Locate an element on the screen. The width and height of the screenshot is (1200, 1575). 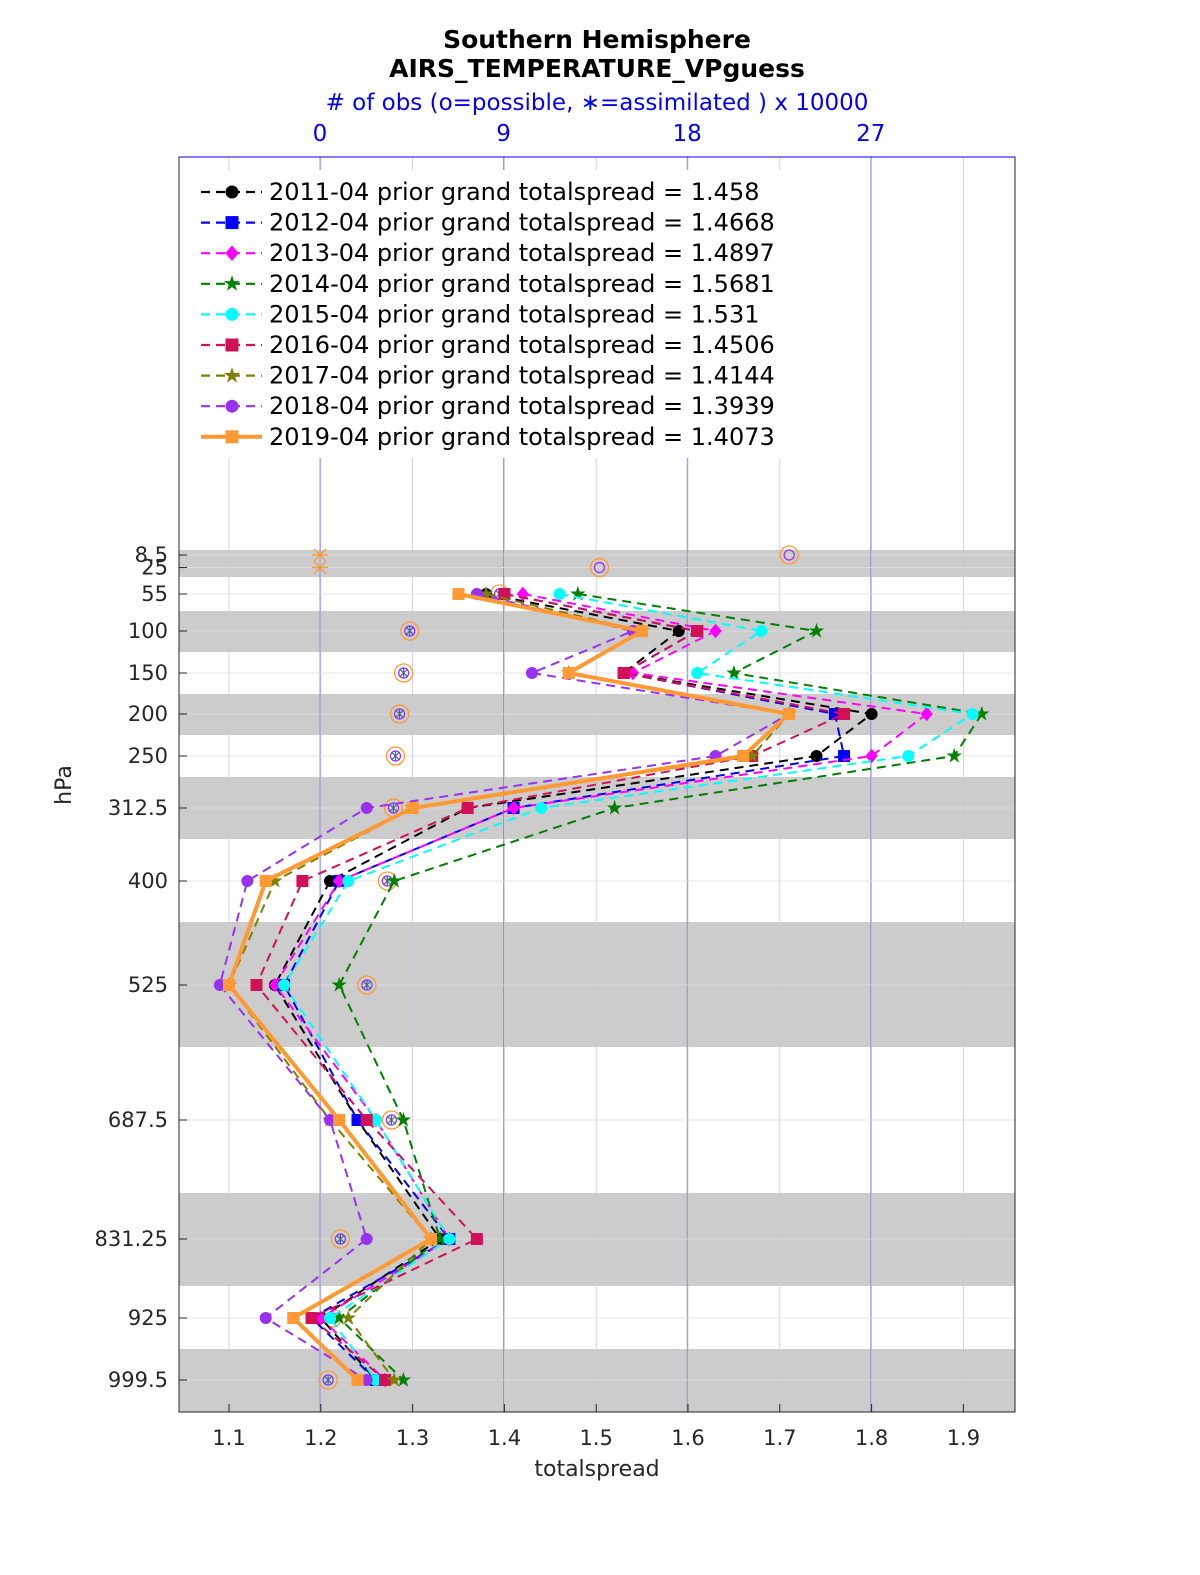
y-tick-label: 8.5 is located at coordinates (151, 555).